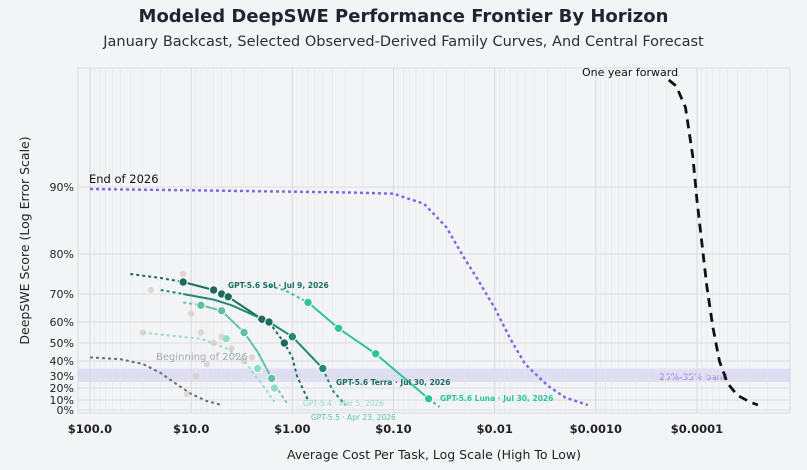 The width and height of the screenshot is (807, 470). I want to click on label-one-year-forward: One year forward, so click(630, 72).